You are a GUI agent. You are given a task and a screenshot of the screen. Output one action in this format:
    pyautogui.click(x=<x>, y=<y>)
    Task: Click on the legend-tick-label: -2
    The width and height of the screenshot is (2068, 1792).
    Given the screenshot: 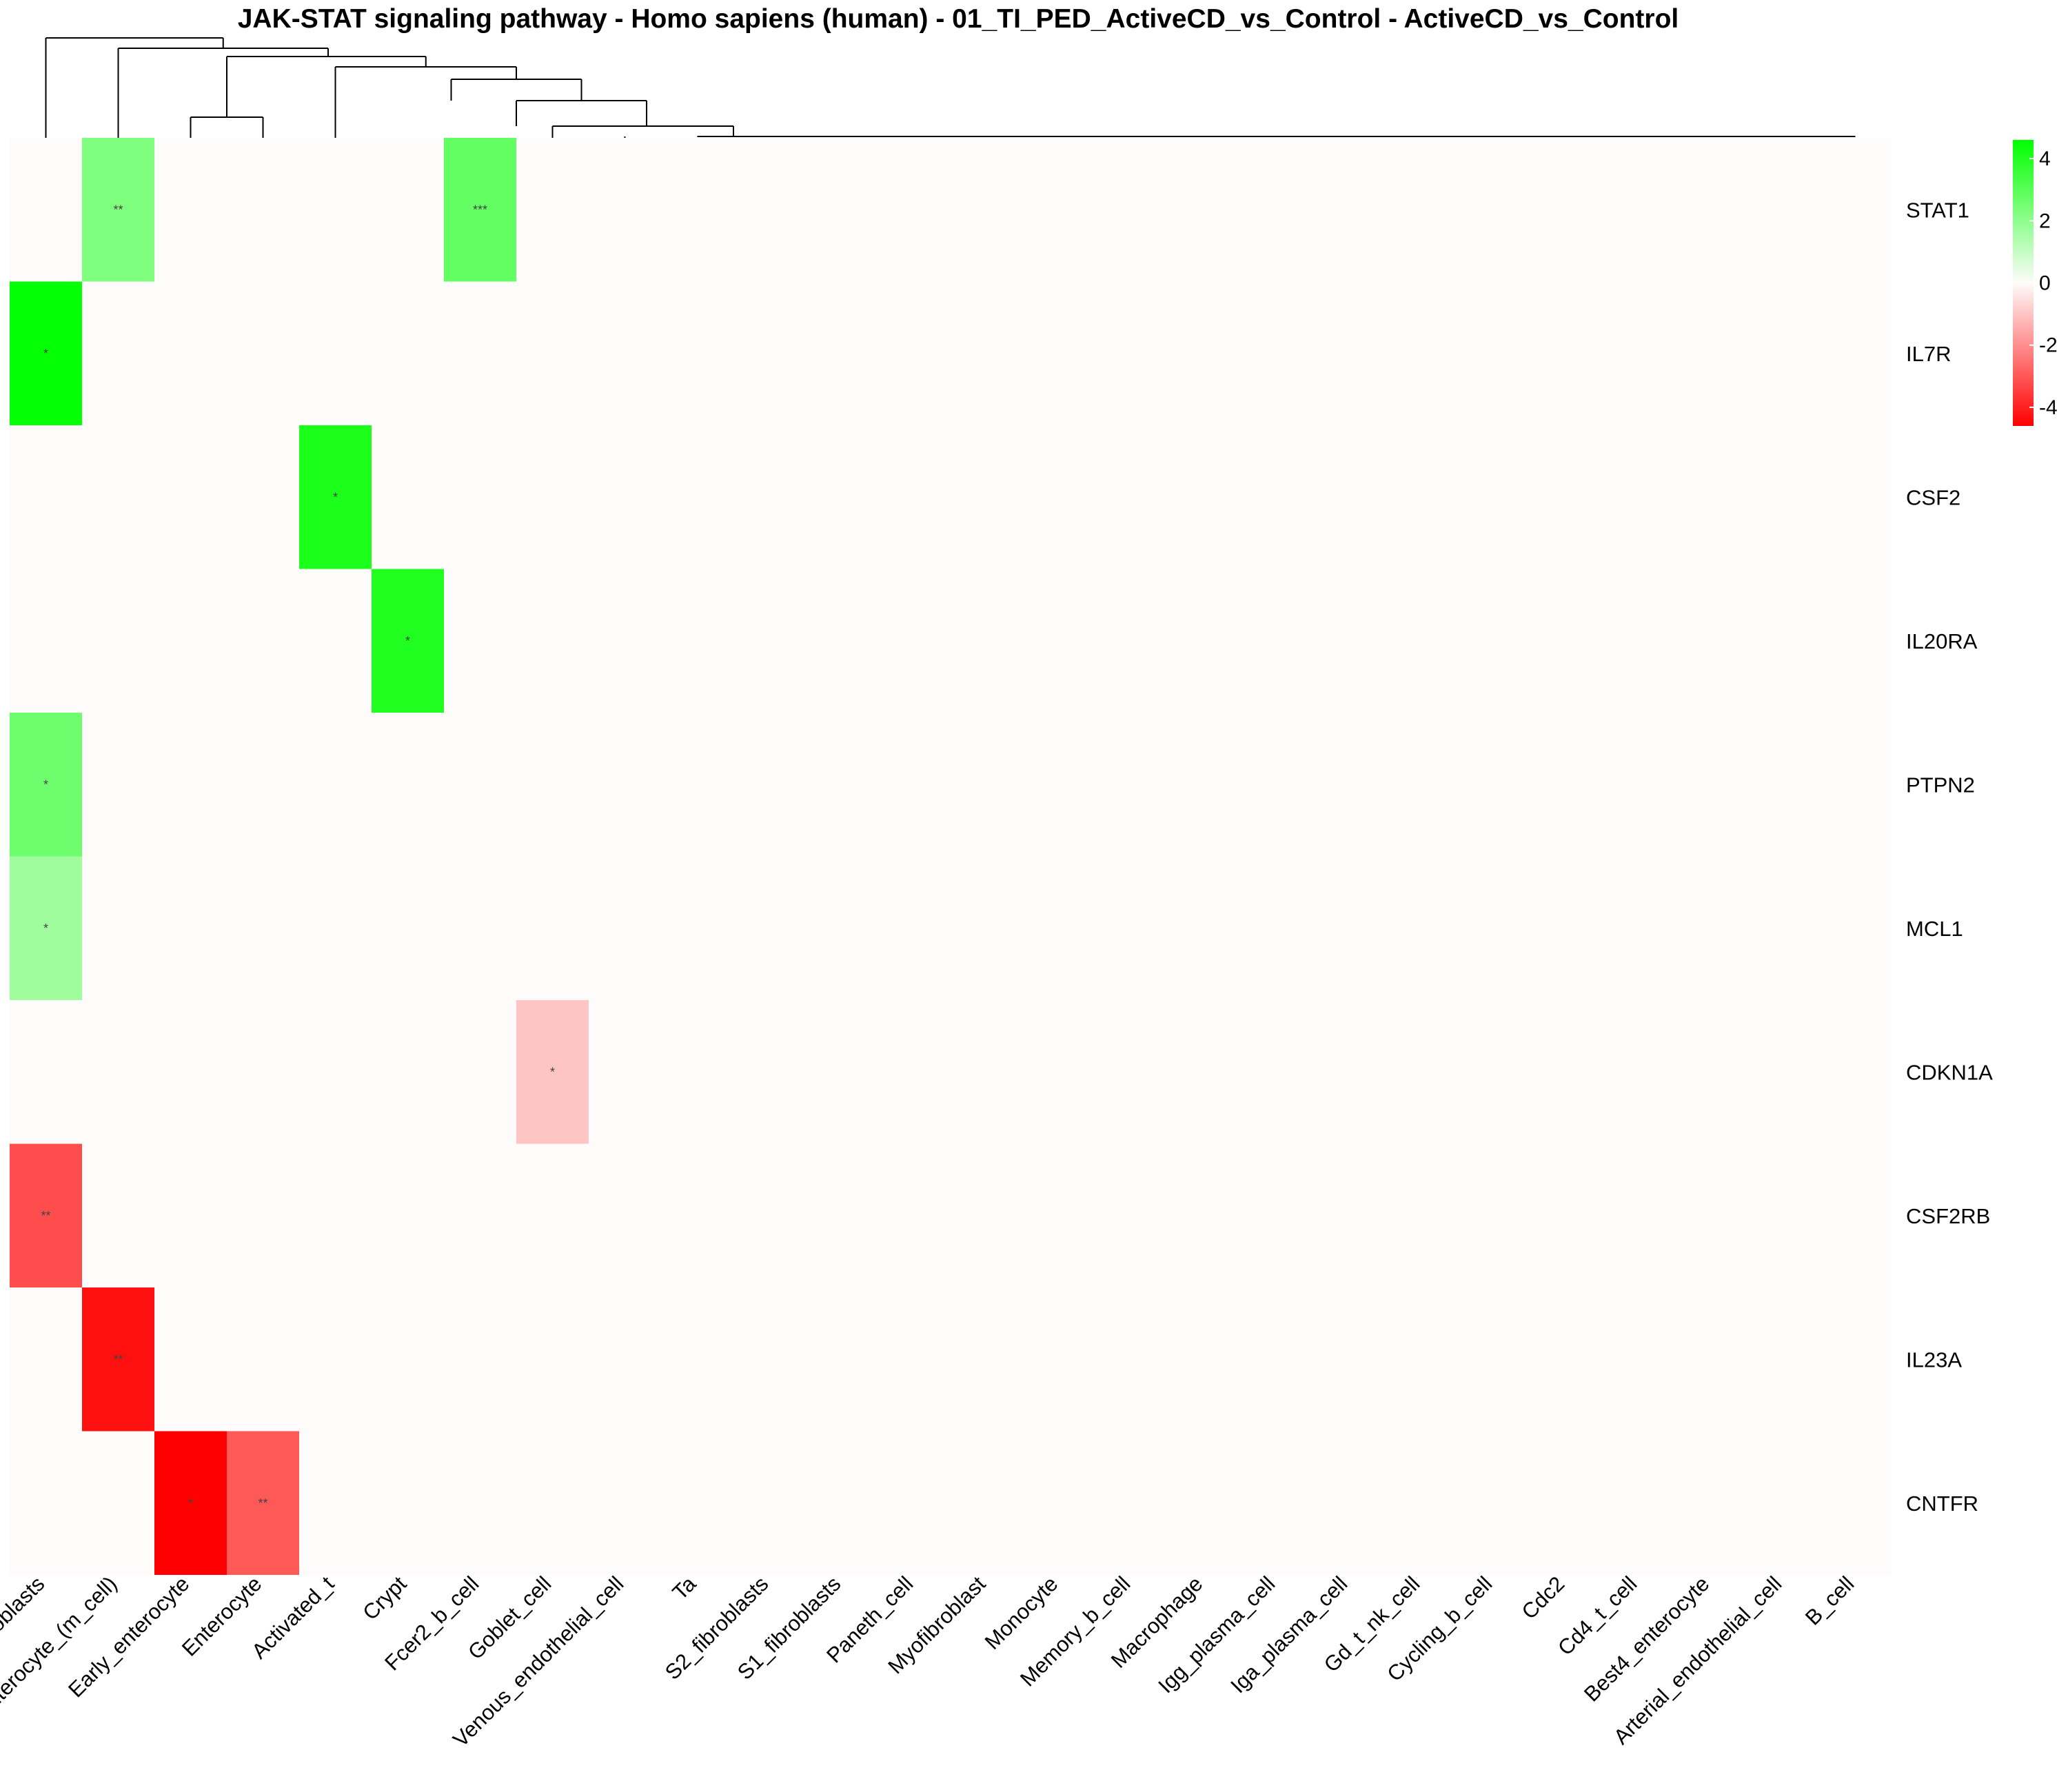 What is the action you would take?
    pyautogui.click(x=2048, y=345)
    